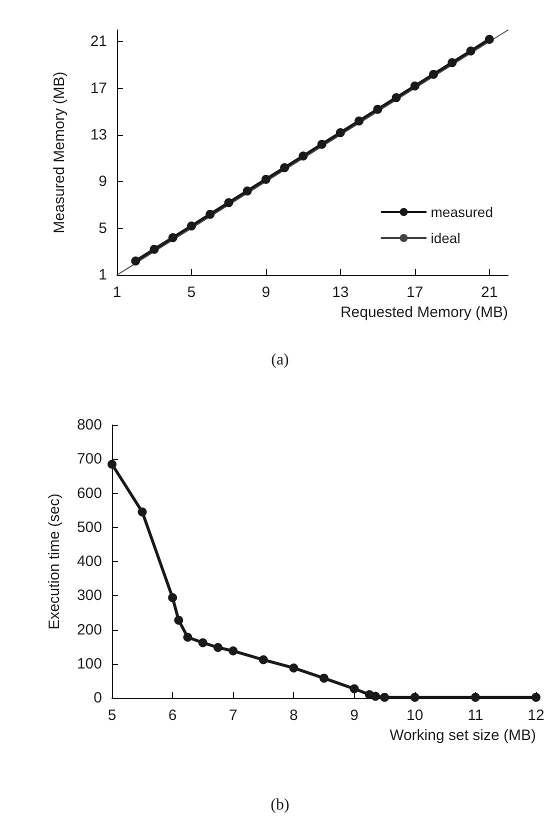  Describe the element at coordinates (89, 561) in the screenshot. I see `y-tick-label: 400` at that location.